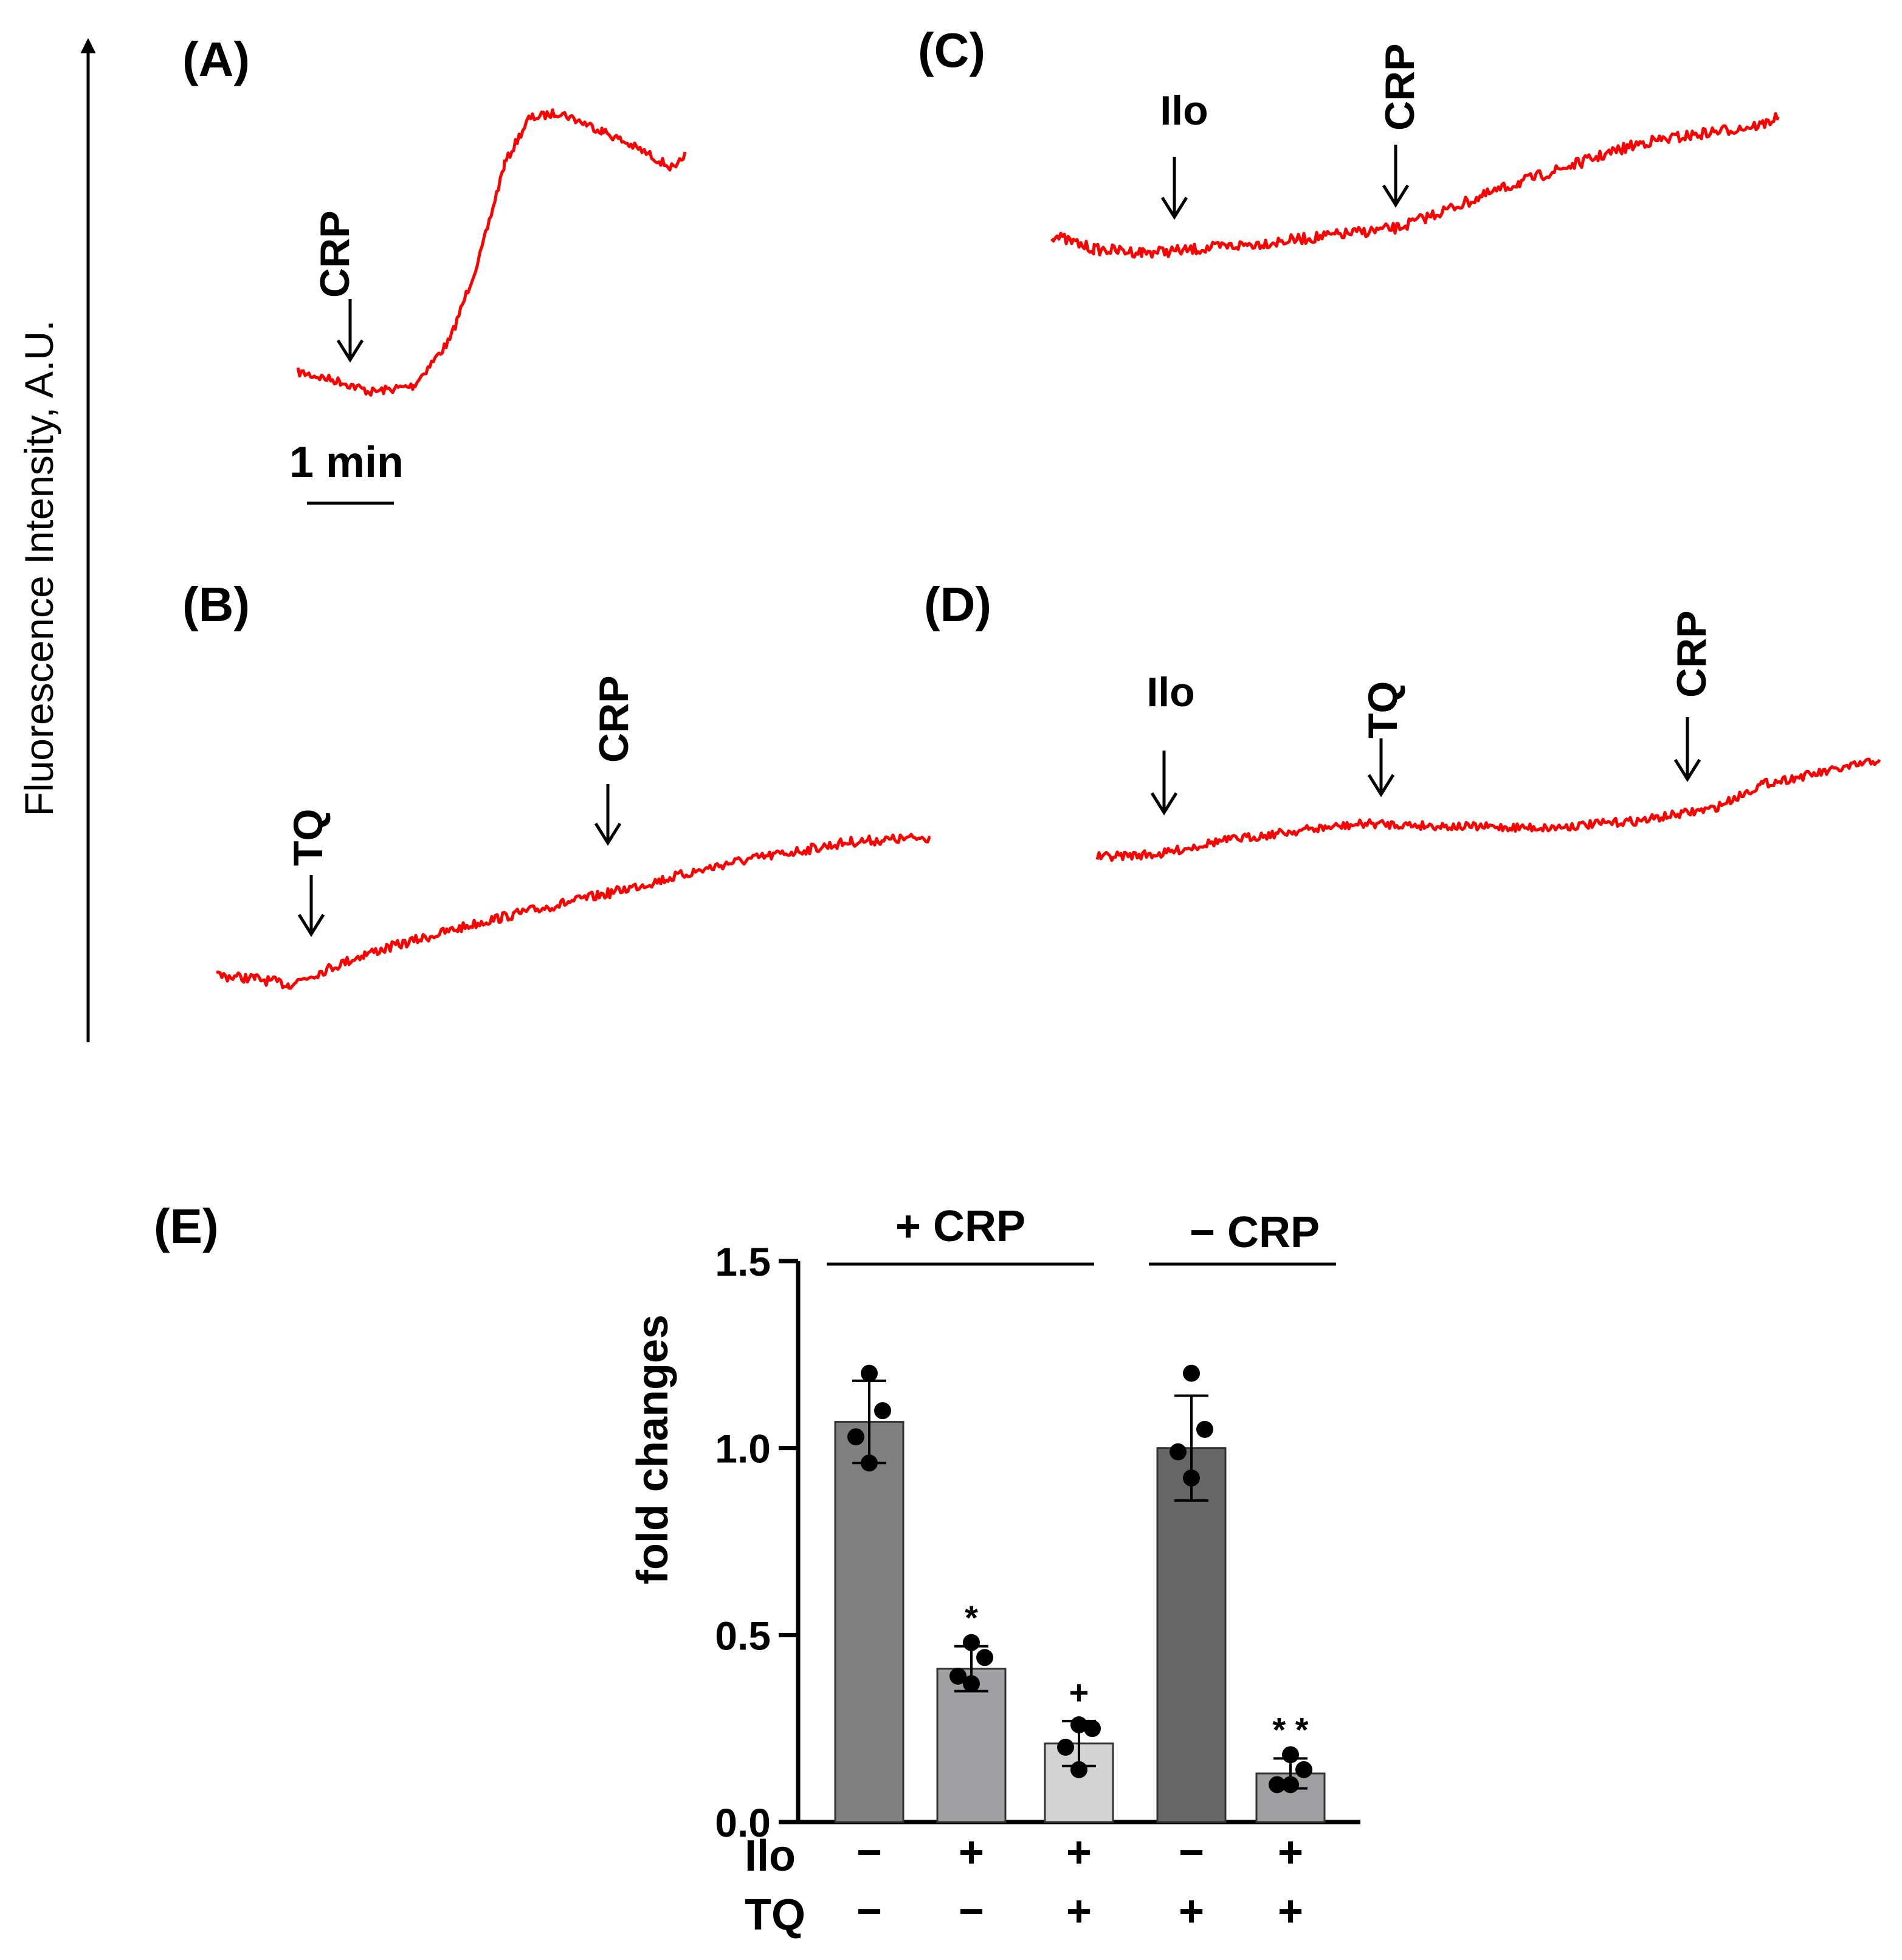  Describe the element at coordinates (1488, 809) in the screenshot. I see `trace-panel-d` at that location.